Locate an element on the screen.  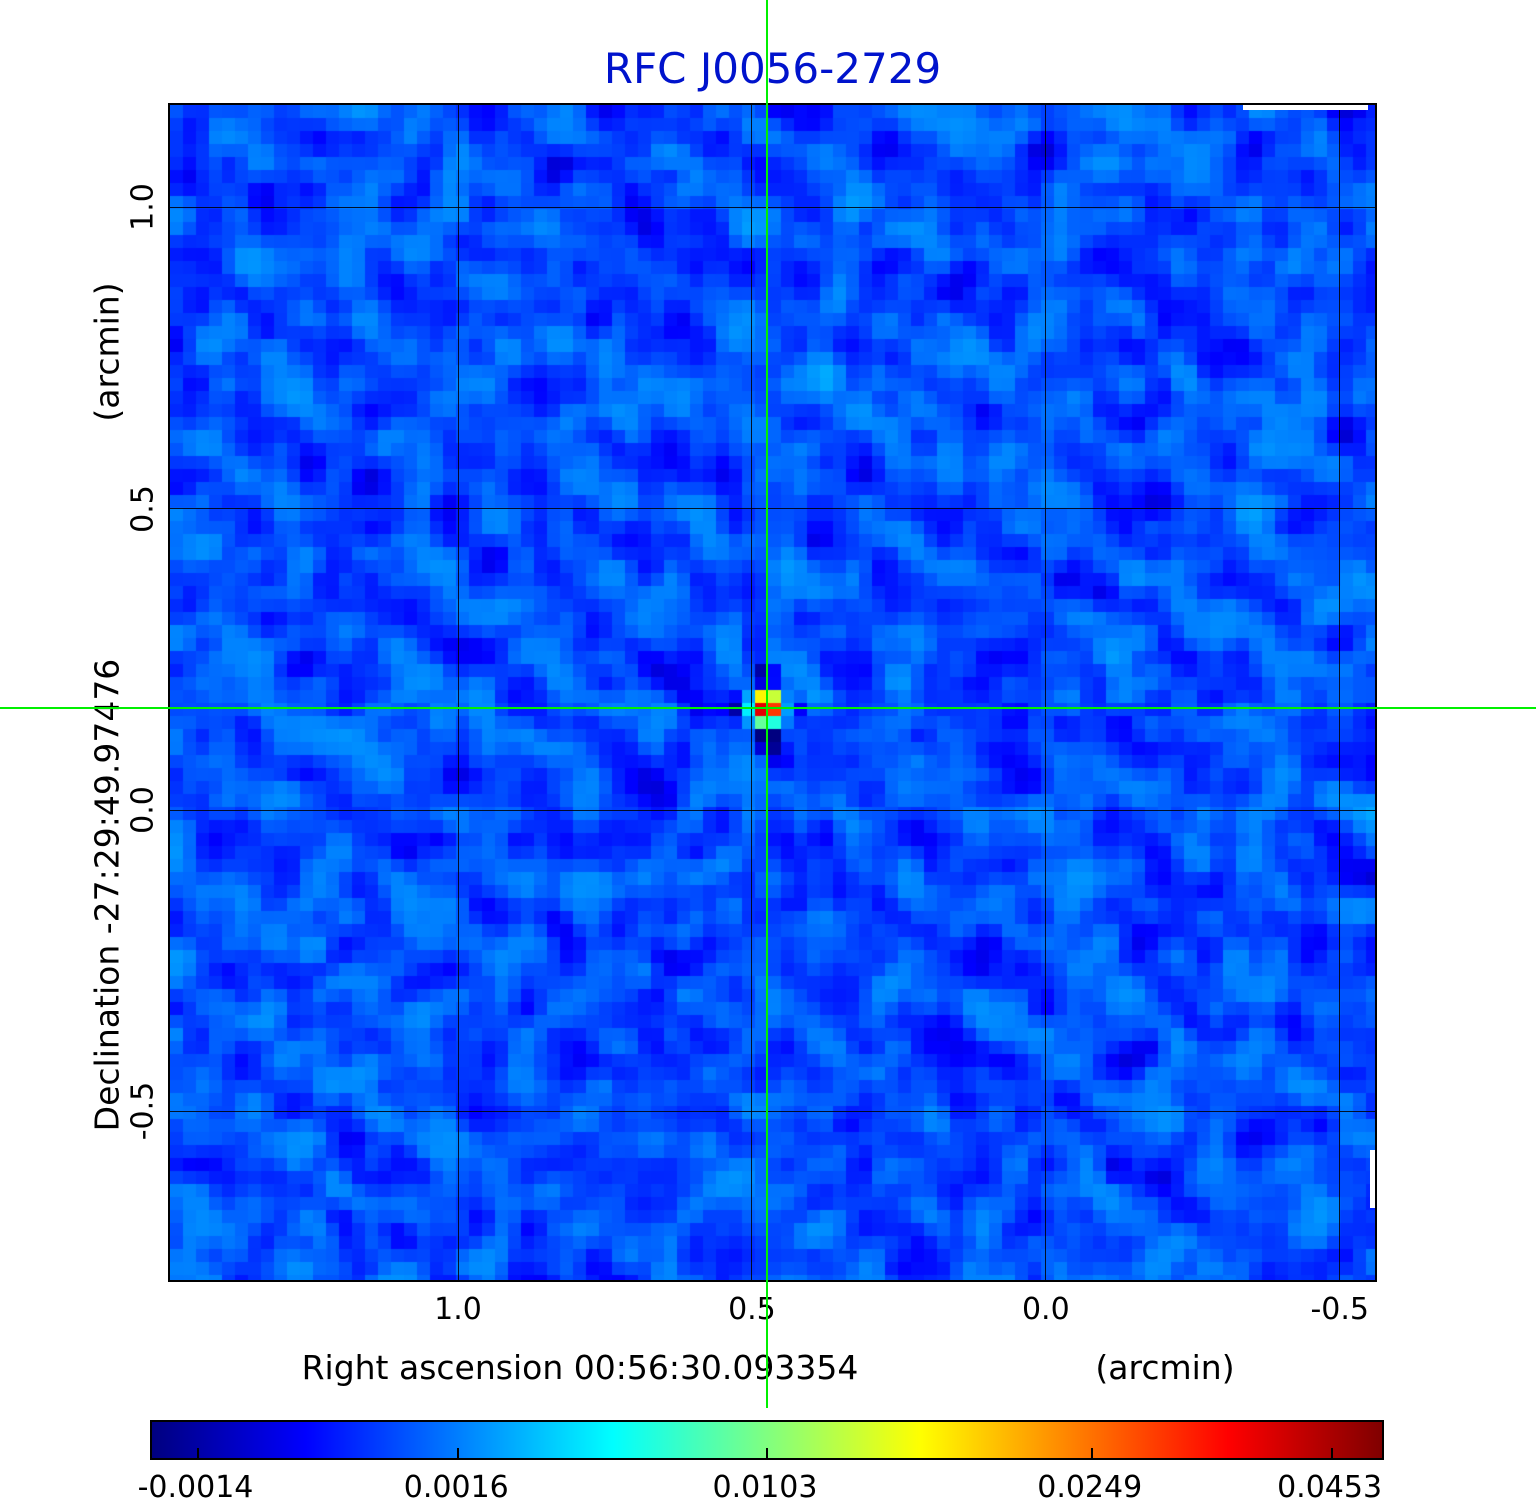
colorbar-tick-label: 0.0249 is located at coordinates (1090, 1487).